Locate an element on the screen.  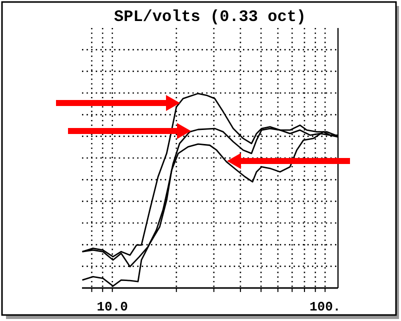
x-tick-label: 10.0 is located at coordinates (112, 307).